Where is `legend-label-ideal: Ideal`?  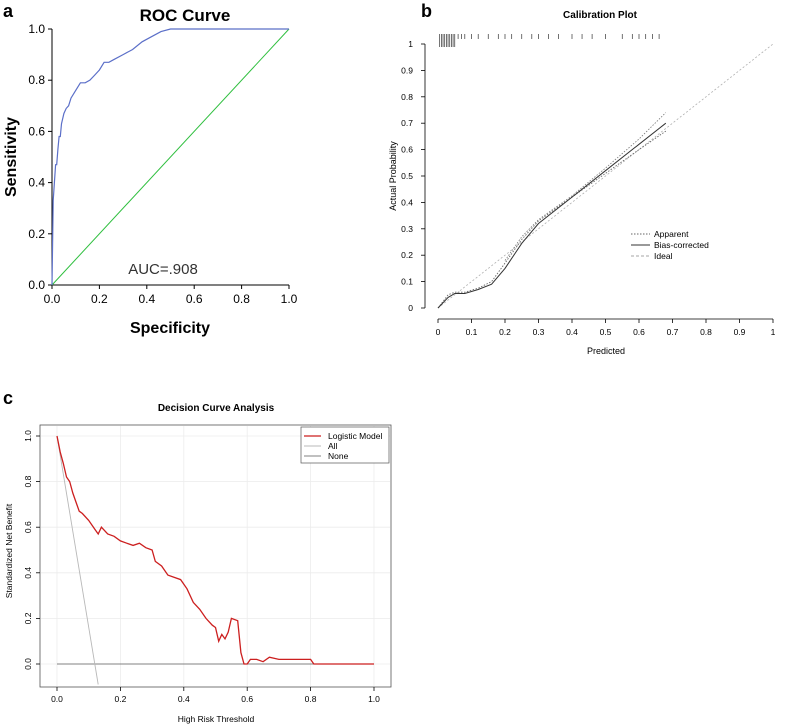
legend-label-ideal: Ideal is located at coordinates (663, 256).